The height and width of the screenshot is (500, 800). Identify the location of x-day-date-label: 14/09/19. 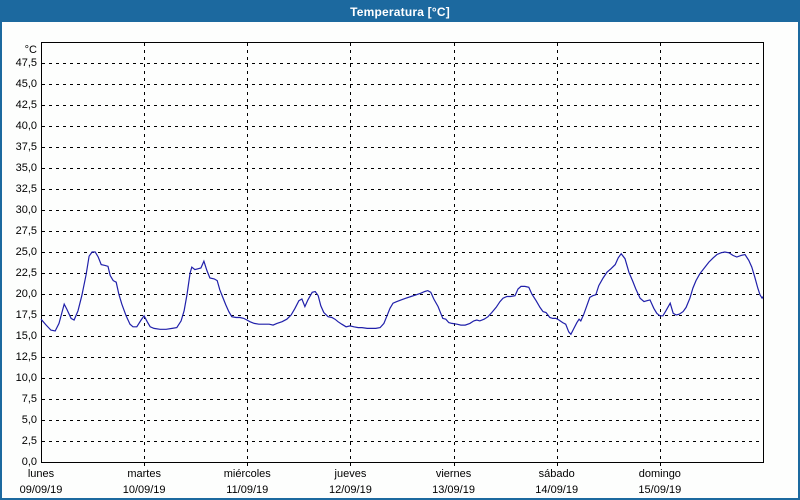
(557, 490).